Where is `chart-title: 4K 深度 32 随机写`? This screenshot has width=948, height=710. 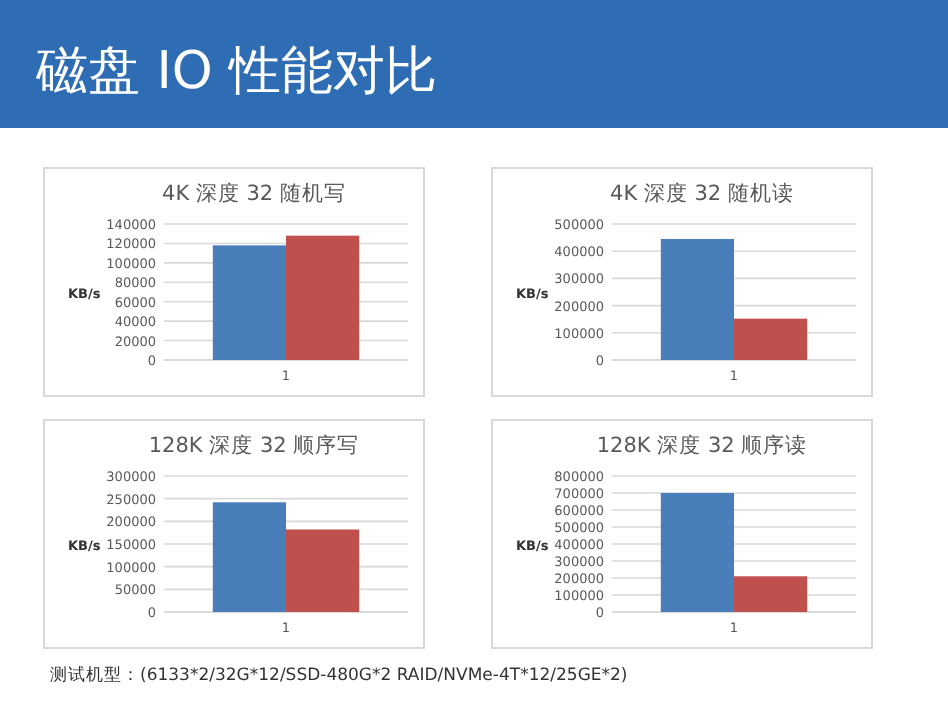
chart-title: 4K 深度 32 随机写 is located at coordinates (254, 193).